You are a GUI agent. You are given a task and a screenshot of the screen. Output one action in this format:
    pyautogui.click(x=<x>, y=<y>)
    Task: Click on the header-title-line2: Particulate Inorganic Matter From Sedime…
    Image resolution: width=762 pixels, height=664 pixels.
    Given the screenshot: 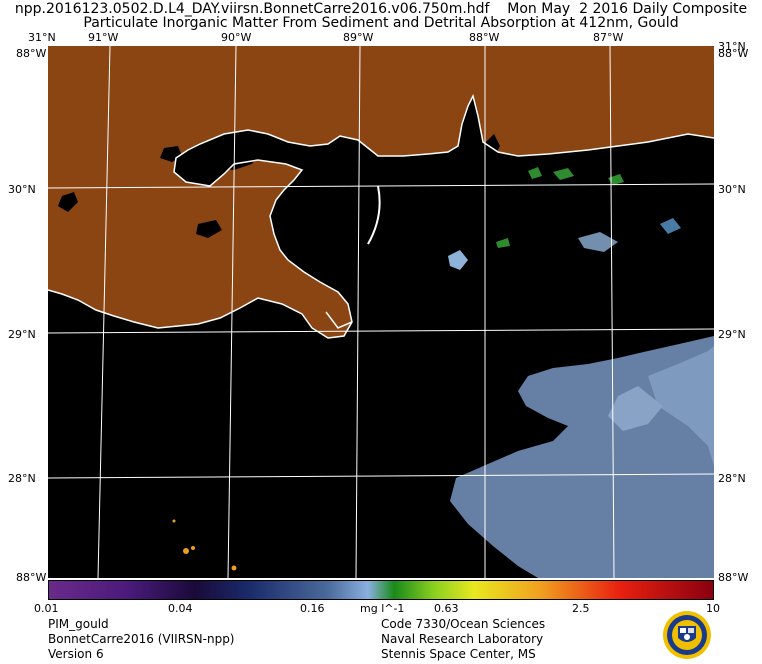 What is the action you would take?
    pyautogui.click(x=381, y=23)
    